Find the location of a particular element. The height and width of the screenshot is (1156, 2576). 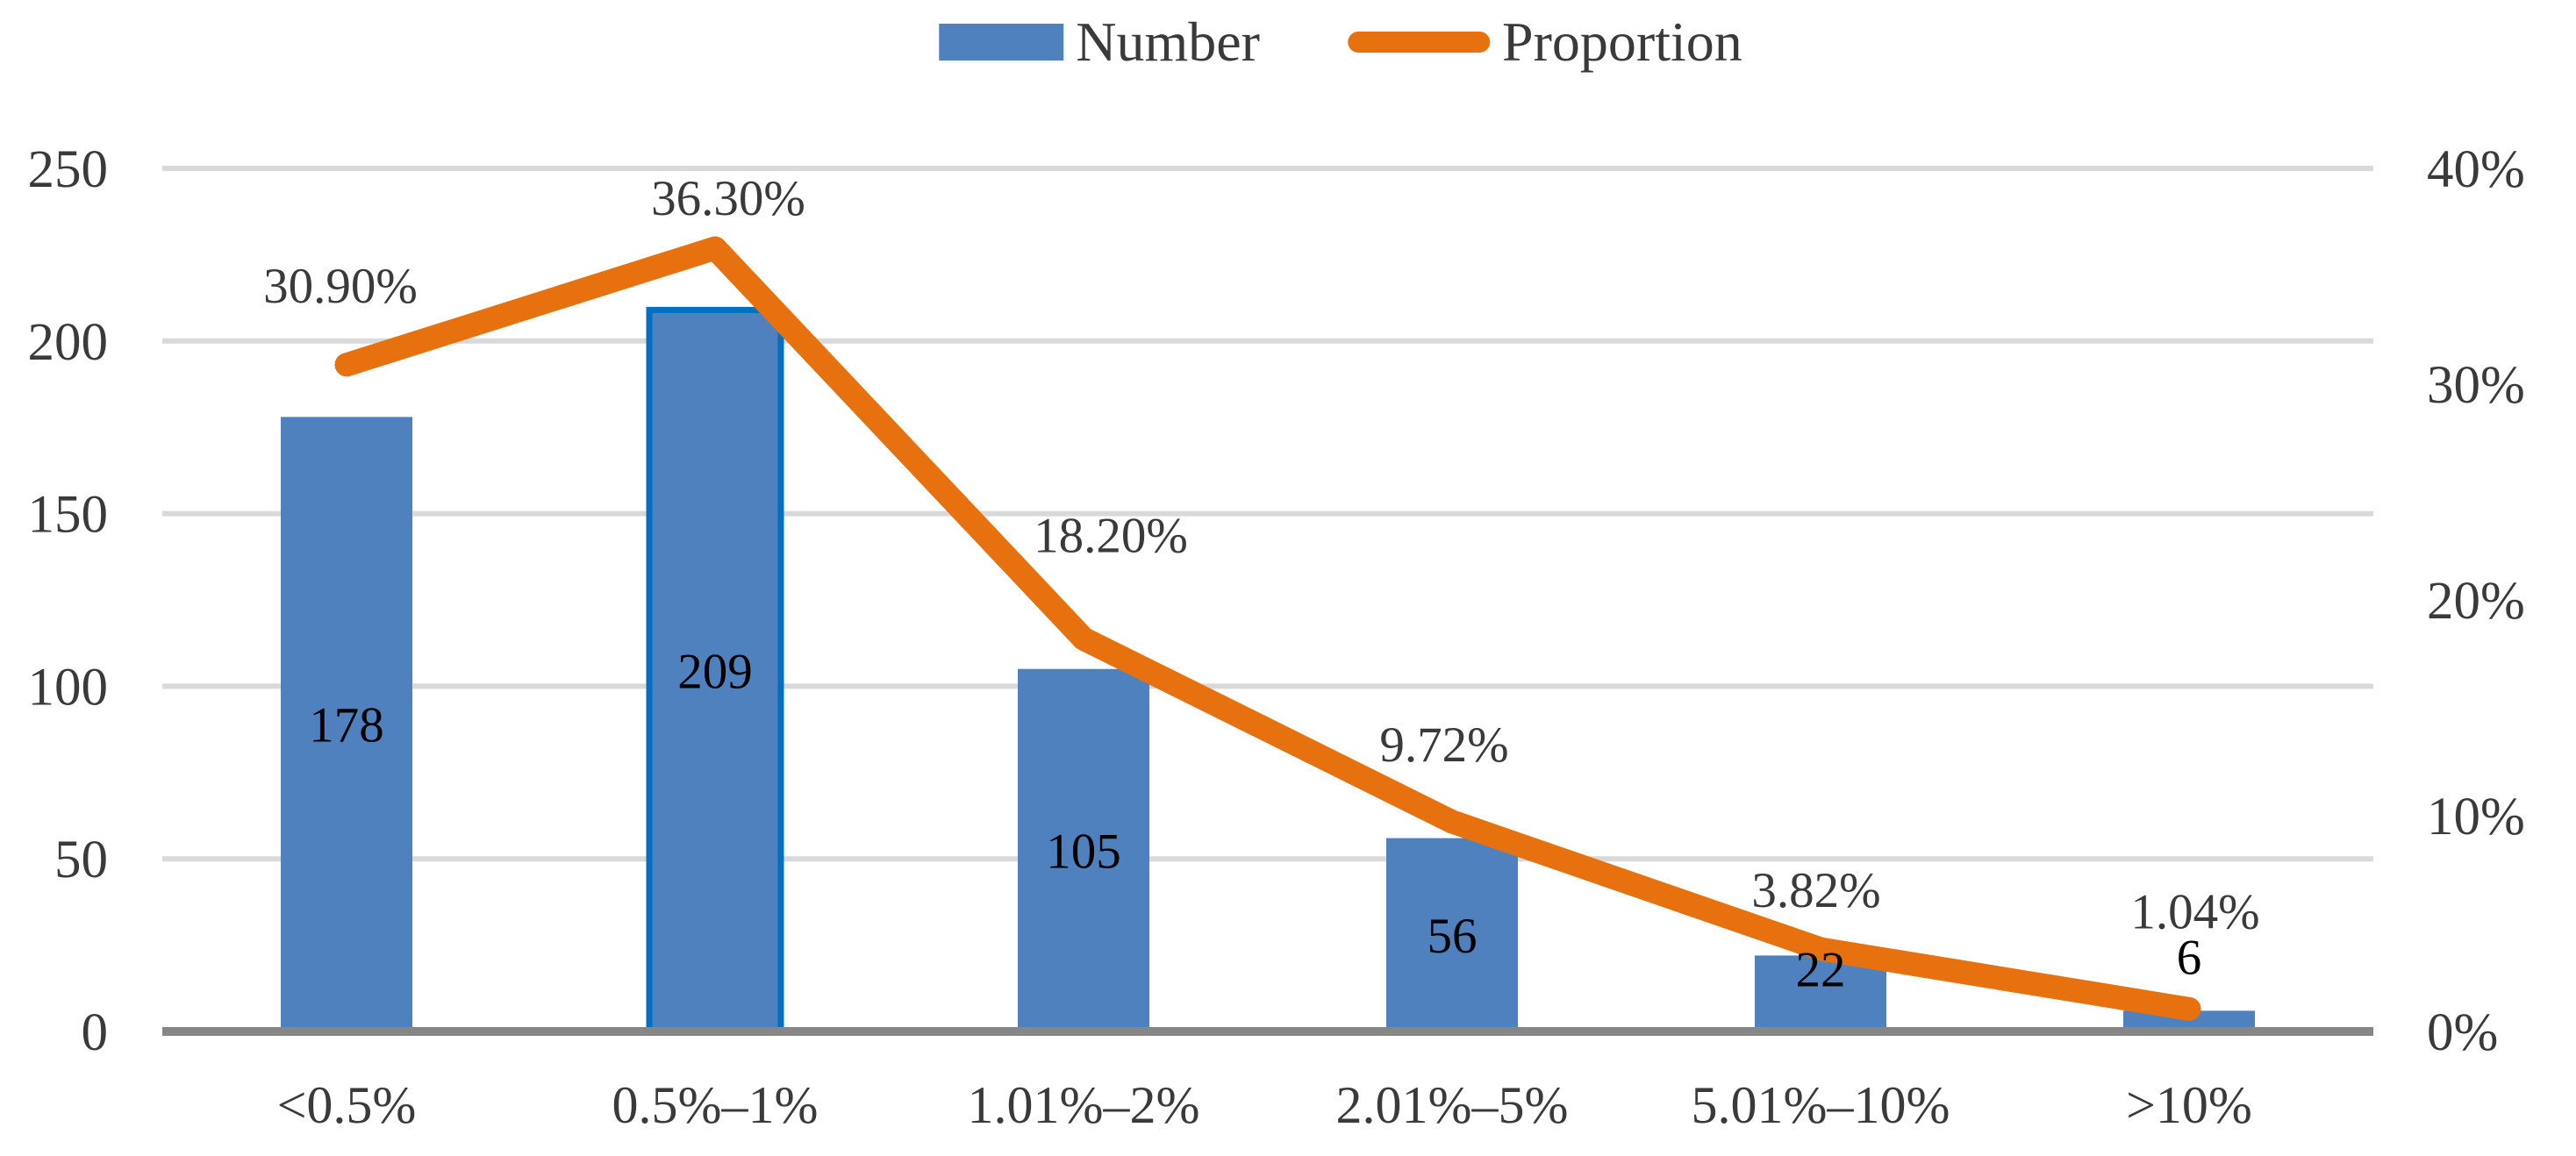

right-axis-tick: 10% is located at coordinates (2476, 817).